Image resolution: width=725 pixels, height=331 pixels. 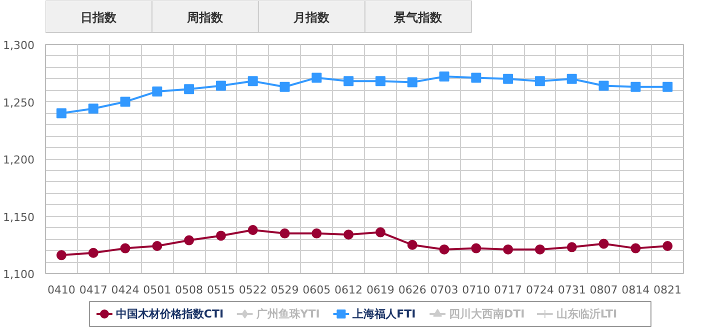 I want to click on x-tick-label: 0529, so click(x=284, y=290).